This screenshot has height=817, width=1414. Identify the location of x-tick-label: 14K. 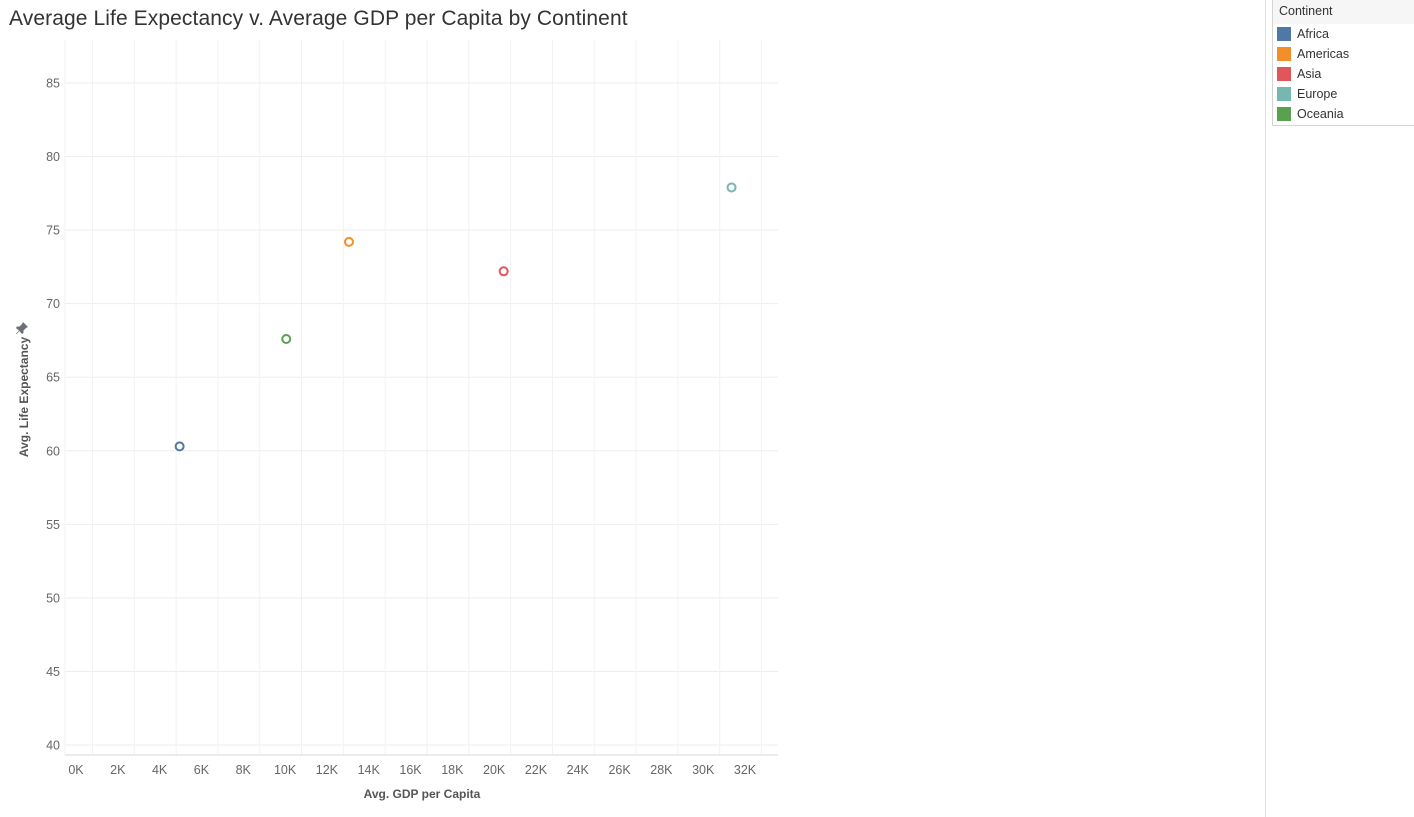
(369, 770).